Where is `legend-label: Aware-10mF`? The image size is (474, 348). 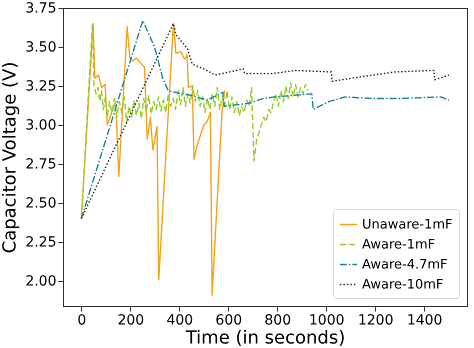 legend-label: Aware-10mF is located at coordinates (403, 285).